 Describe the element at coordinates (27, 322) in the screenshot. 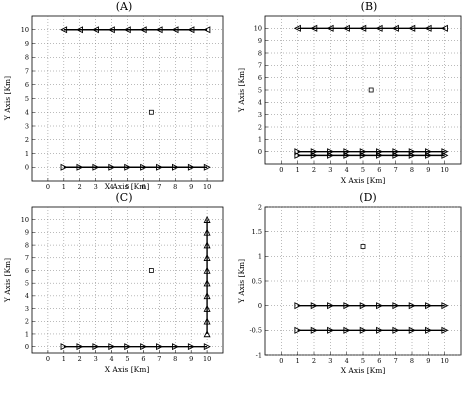

I see `y-tick-label: 2` at that location.